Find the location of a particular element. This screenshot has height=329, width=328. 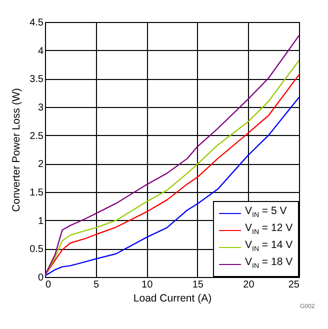

x-tick-label: 10 is located at coordinates (148, 285).